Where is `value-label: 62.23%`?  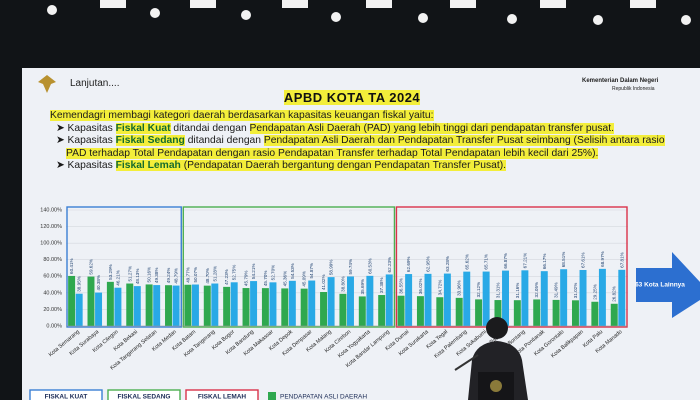
value-label: 62.23% is located at coordinates (389, 265).